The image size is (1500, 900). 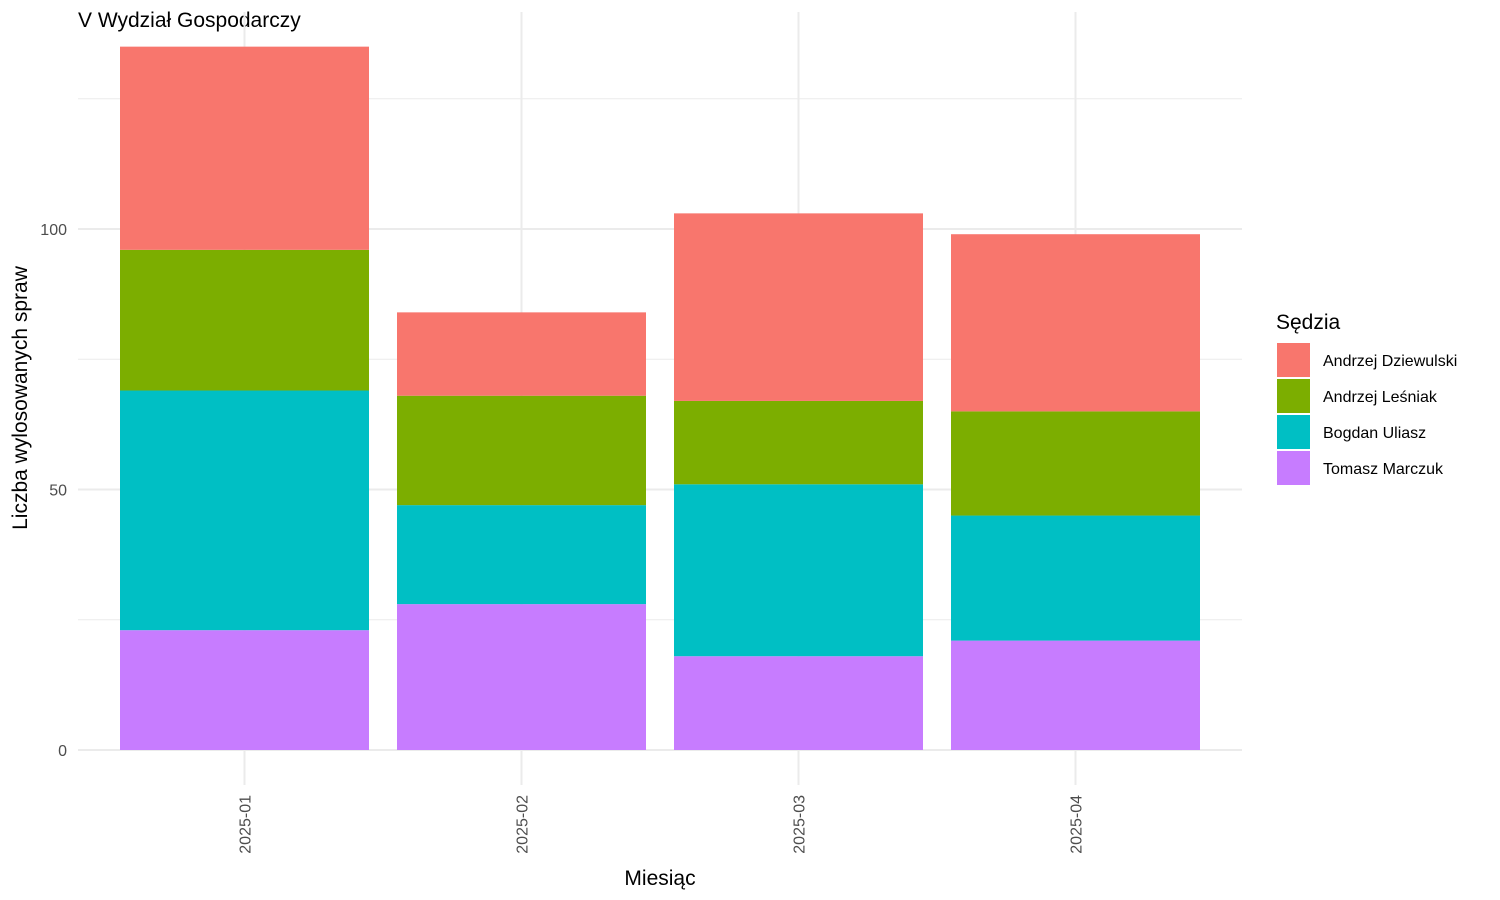 I want to click on y-tick-label: 50, so click(x=58, y=491).